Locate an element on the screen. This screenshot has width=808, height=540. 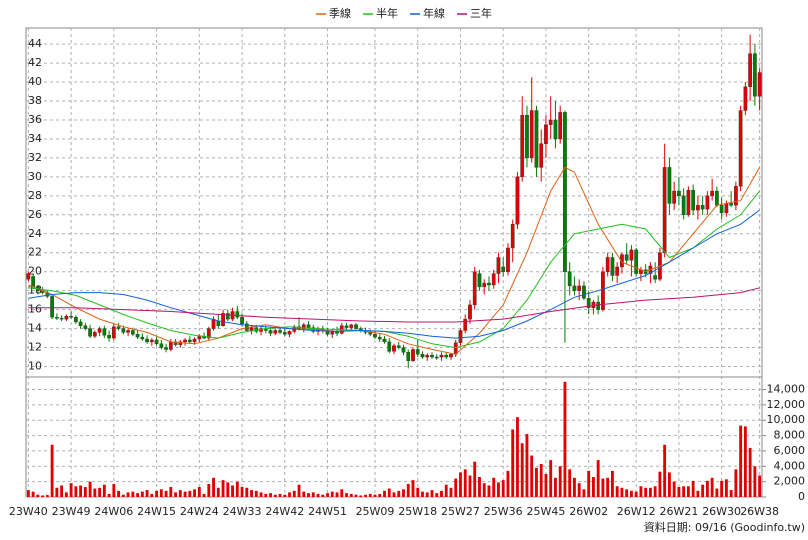
y-tick-label: 22 is located at coordinates (35, 252).